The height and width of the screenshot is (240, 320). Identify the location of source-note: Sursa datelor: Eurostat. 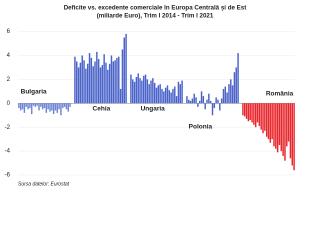
(44, 184).